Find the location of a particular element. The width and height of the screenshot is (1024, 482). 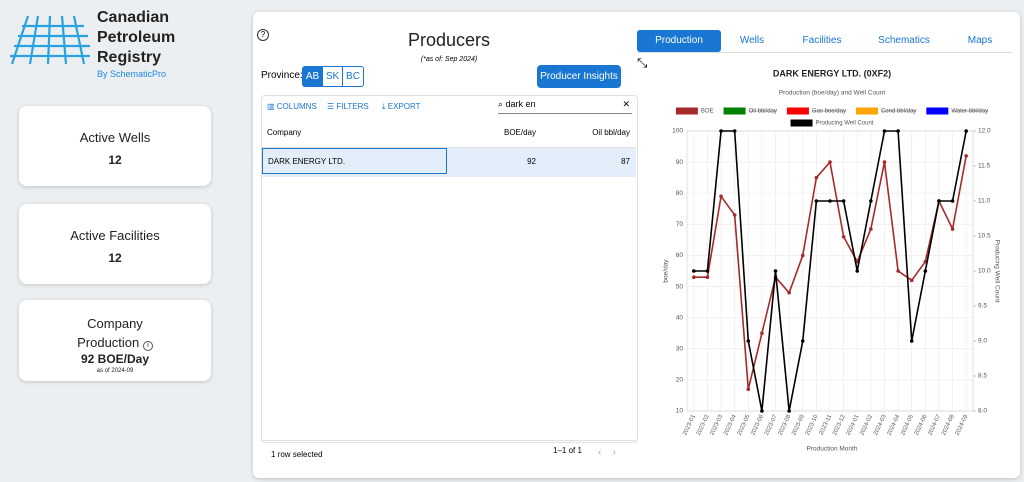

y2-tick-label: 10.0 is located at coordinates (984, 271).